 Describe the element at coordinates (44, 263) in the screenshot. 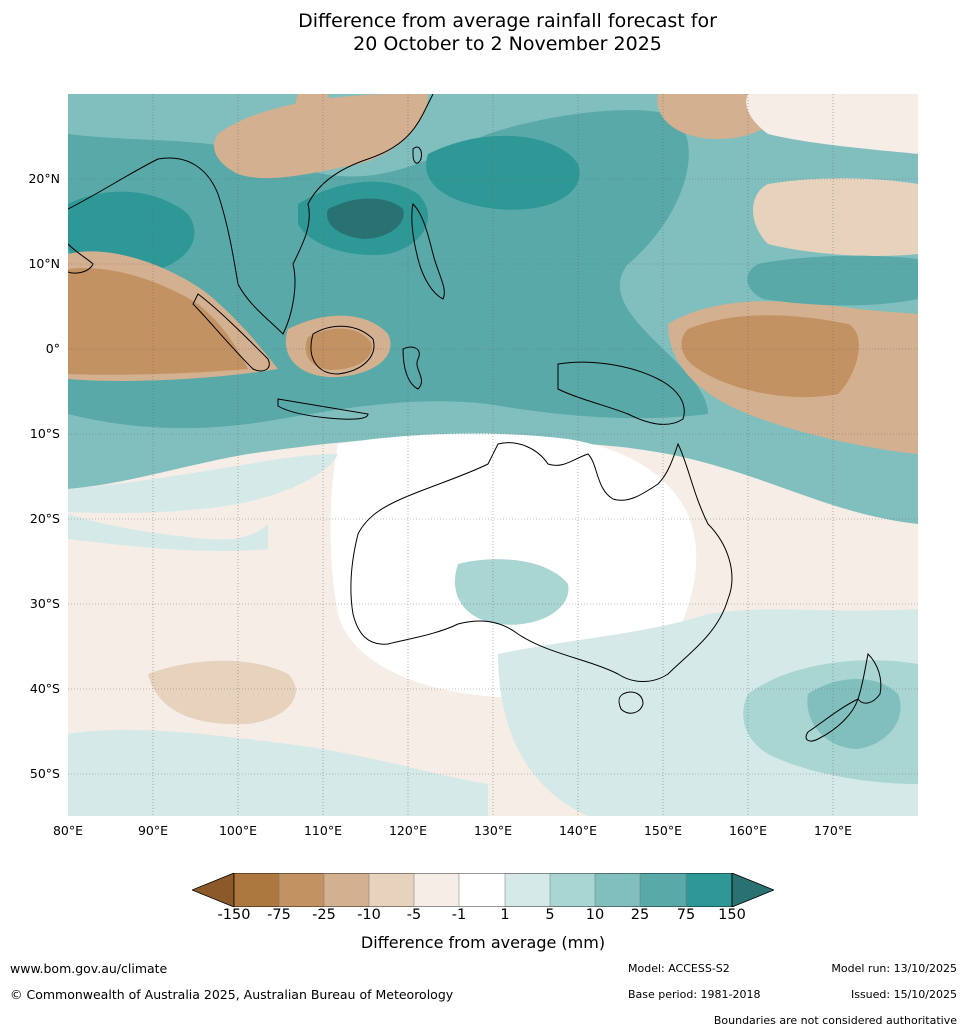

I see `lat-label-10n: 10°N` at that location.